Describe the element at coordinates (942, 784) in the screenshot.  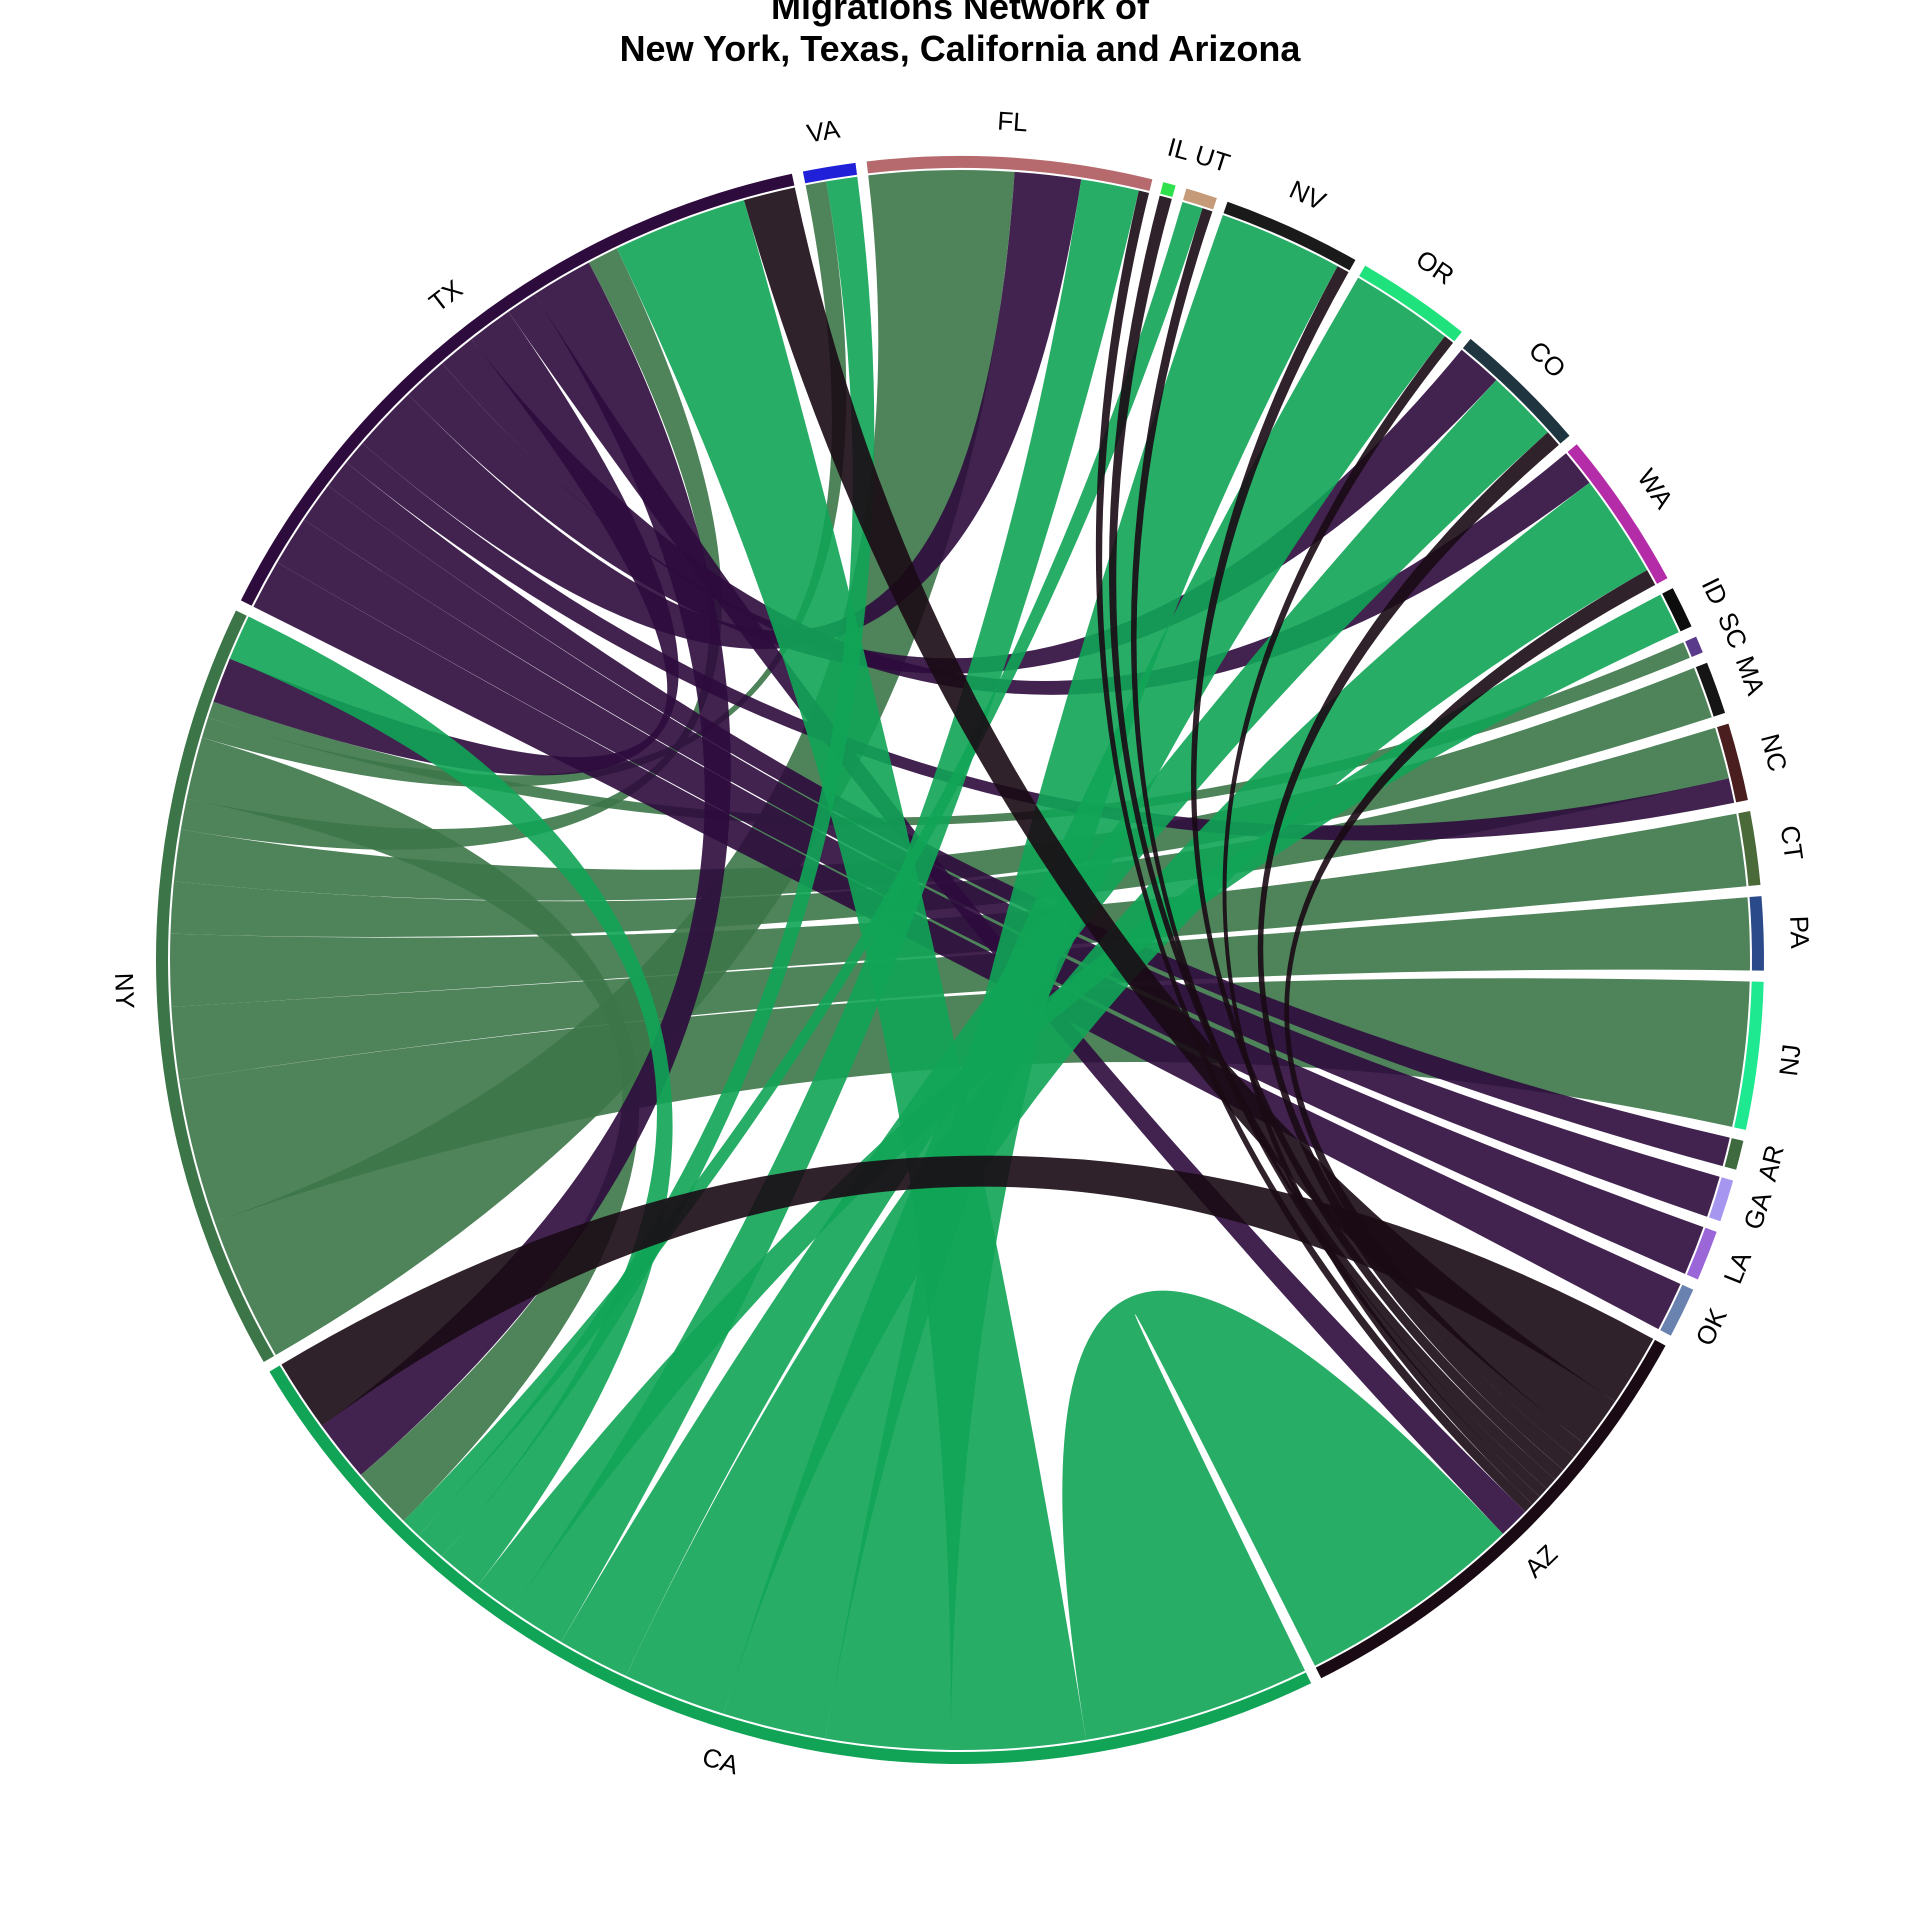
I see `chord-ny-to-ma` at that location.